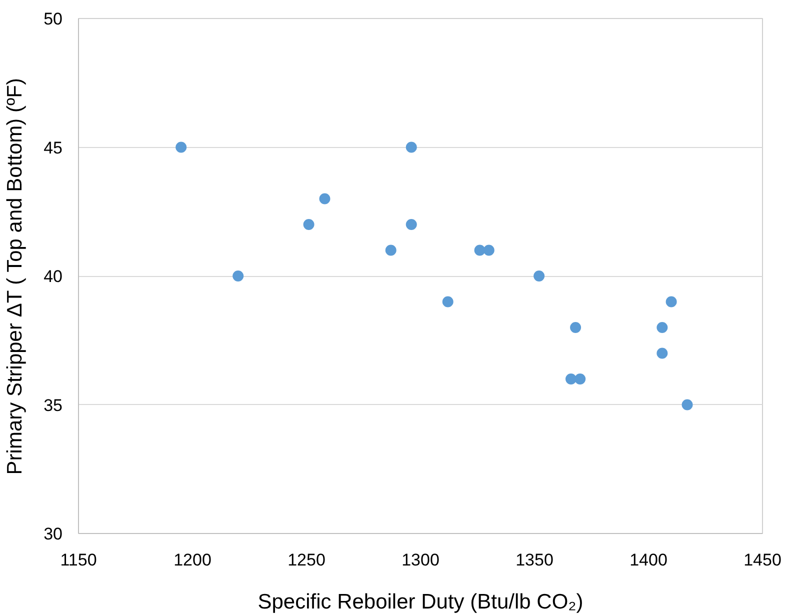 The width and height of the screenshot is (792, 616). Describe the element at coordinates (649, 560) in the screenshot. I see `x-tick-label: 1400` at that location.